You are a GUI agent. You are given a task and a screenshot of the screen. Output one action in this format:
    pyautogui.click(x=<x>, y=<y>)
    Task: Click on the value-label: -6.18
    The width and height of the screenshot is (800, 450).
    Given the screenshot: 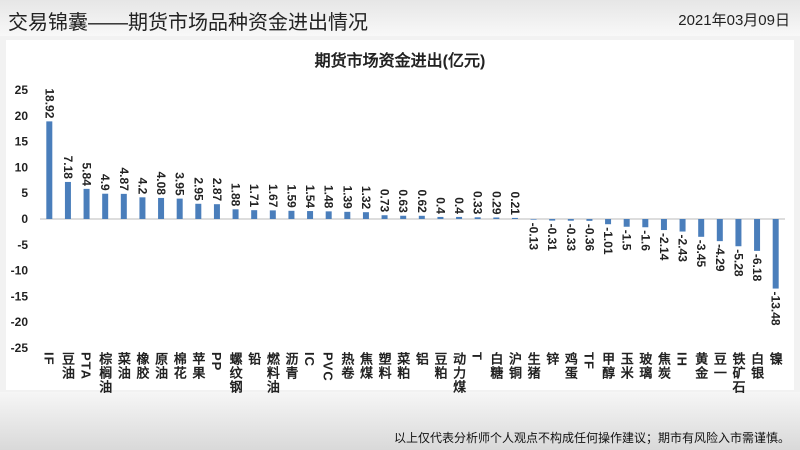 What is the action you would take?
    pyautogui.click(x=757, y=268)
    